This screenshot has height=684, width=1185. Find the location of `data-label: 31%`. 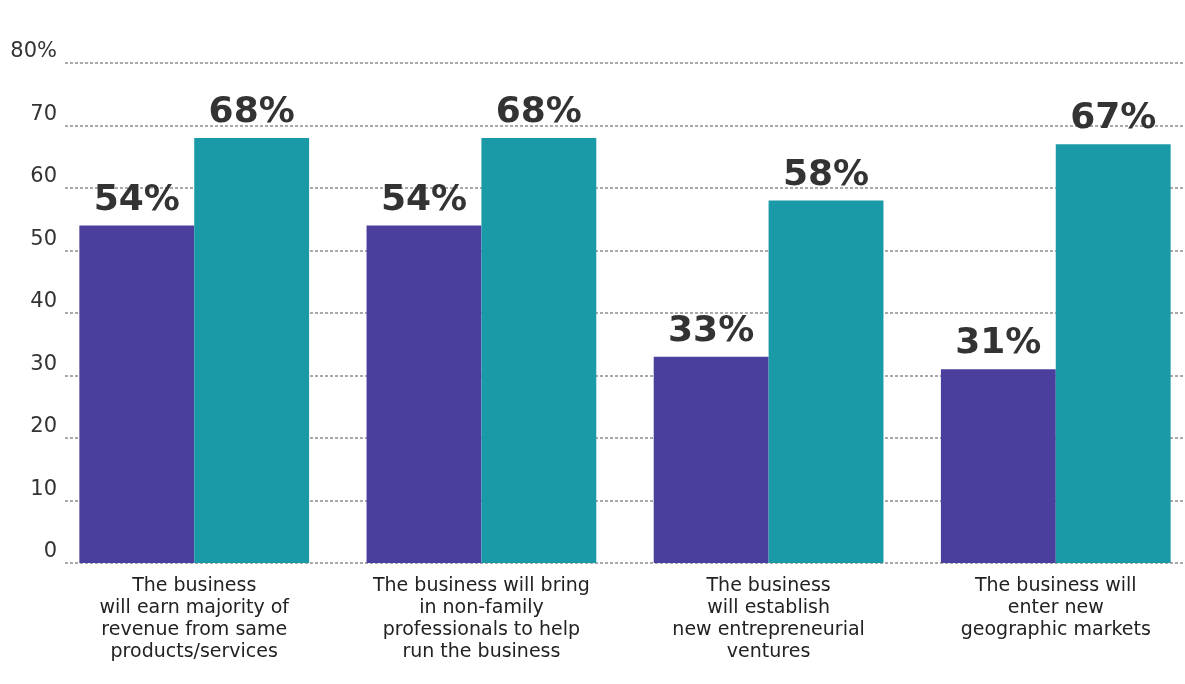

data-label: 31% is located at coordinates (998, 341).